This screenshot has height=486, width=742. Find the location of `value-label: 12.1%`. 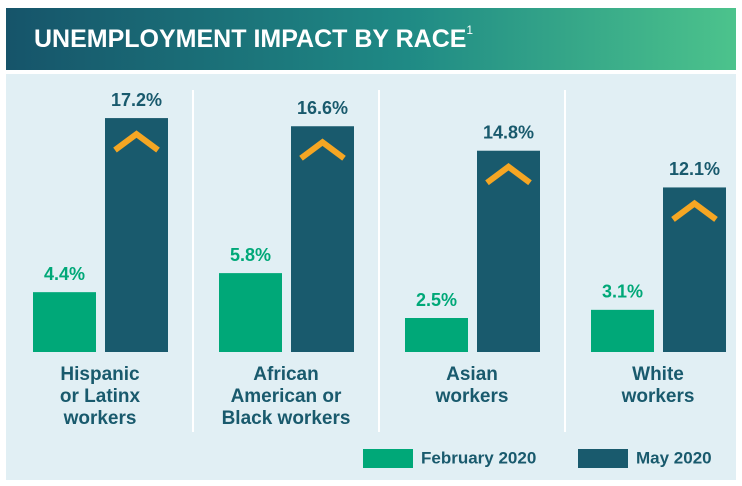

value-label: 12.1% is located at coordinates (694, 169).